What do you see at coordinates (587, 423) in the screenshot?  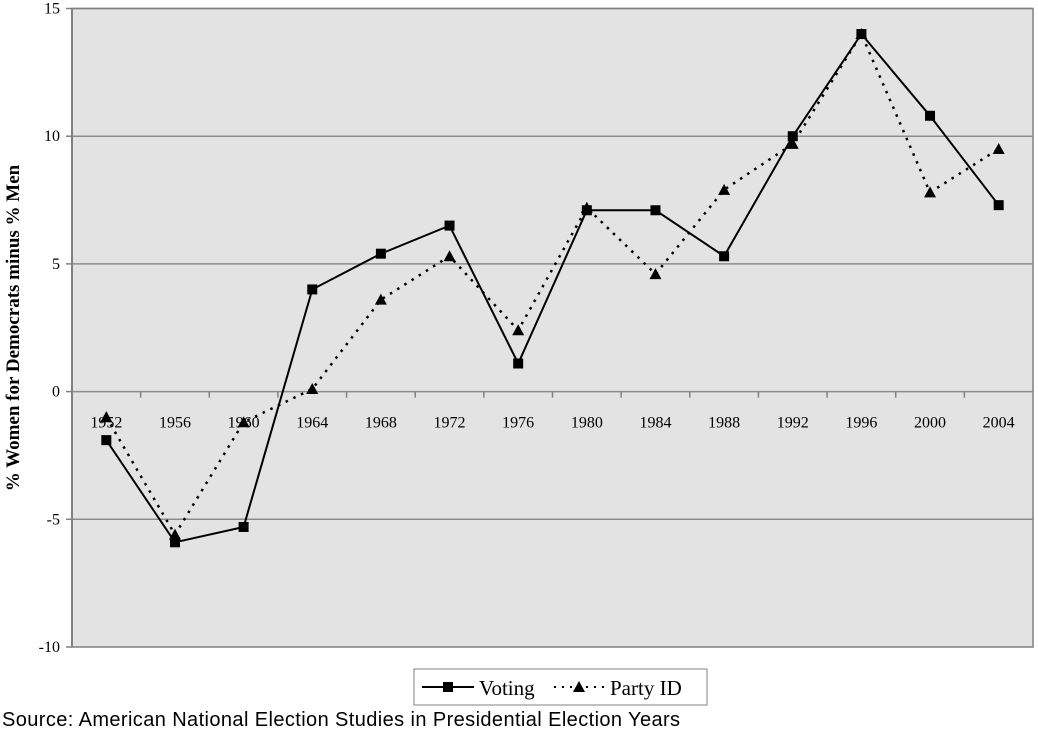 I see `x-tick-label: 1980` at bounding box center [587, 423].